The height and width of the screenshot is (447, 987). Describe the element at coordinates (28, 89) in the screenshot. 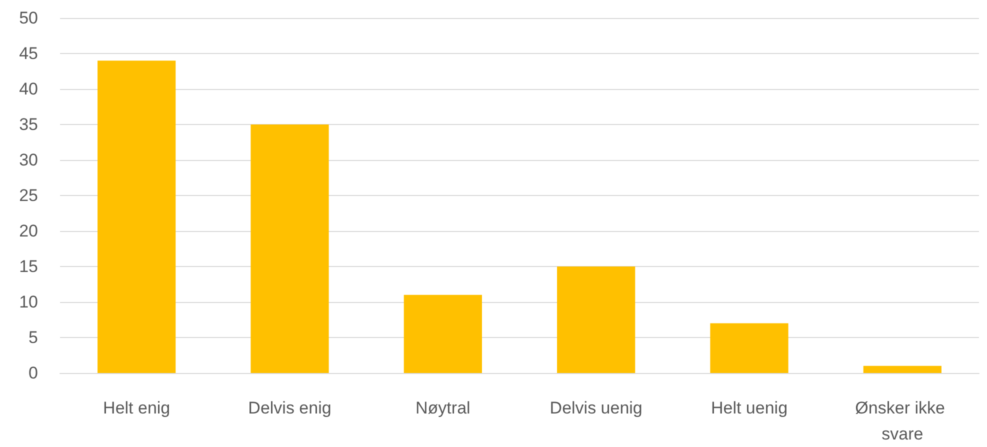

I see `y-tick-label: 40` at that location.